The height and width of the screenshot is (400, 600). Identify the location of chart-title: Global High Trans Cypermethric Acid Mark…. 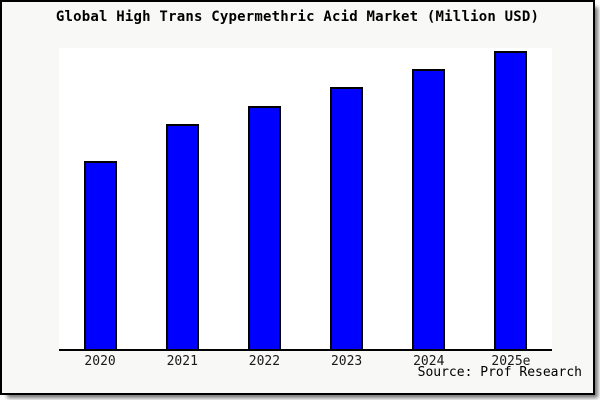
(297, 17).